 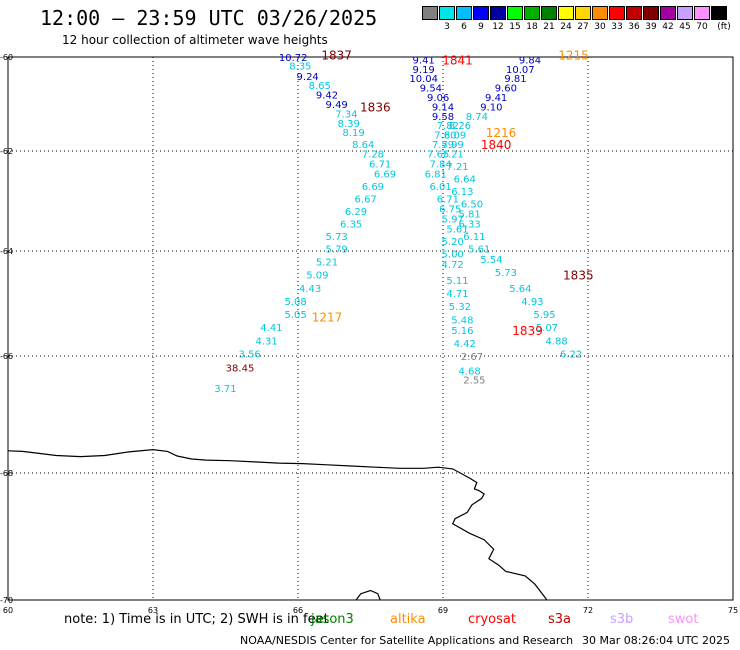 What do you see at coordinates (310, 289) in the screenshot?
I see `wave-height-value: 4.43` at bounding box center [310, 289].